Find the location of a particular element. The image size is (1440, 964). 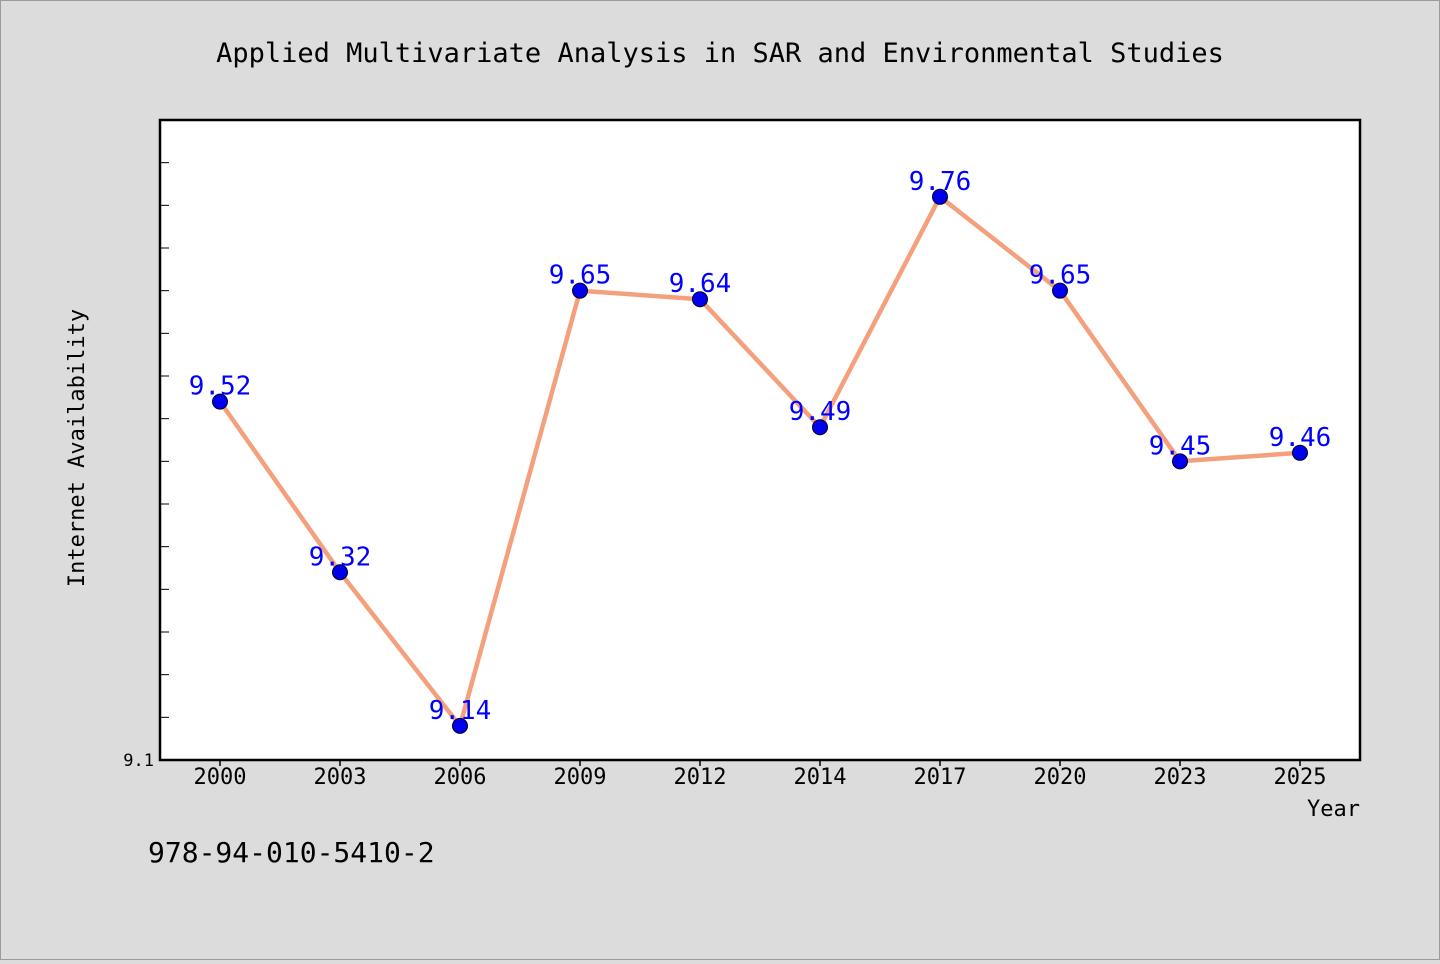

x-axis-label: Year is located at coordinates (1333, 809).